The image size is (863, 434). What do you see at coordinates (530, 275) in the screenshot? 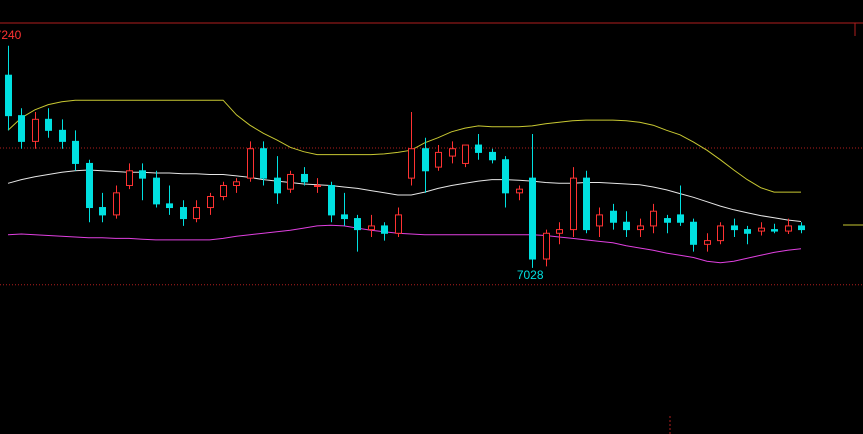
I see `low-annotation: 7028` at bounding box center [530, 275].